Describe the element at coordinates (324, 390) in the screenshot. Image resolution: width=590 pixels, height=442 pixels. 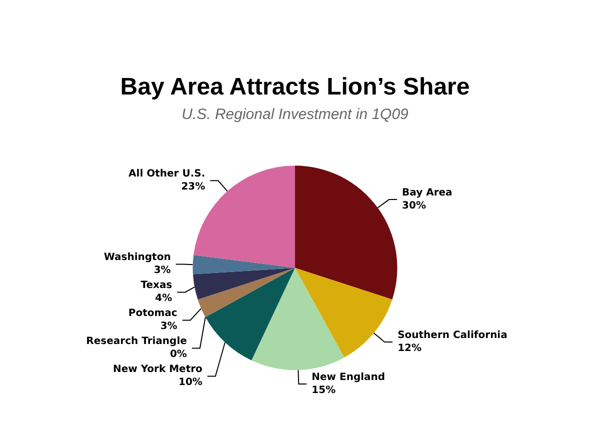
I see `data-label: 15%` at that location.